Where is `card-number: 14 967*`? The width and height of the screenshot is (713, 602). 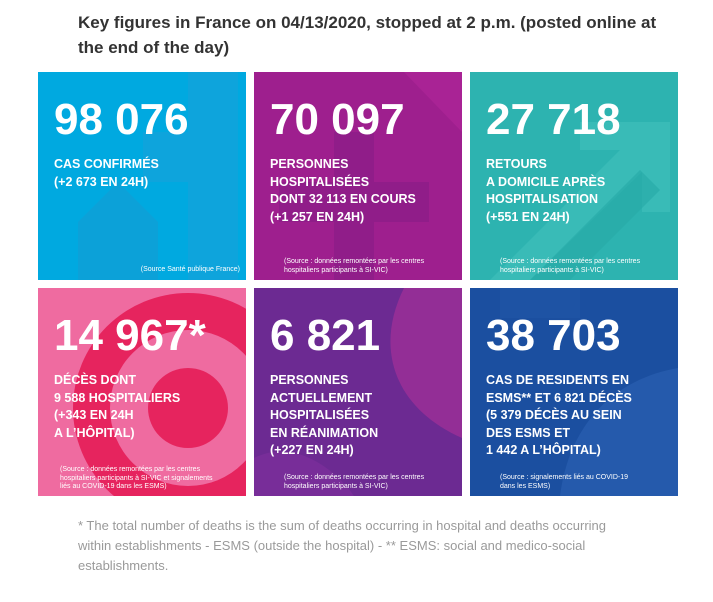
card-number: 14 967* is located at coordinates (130, 335).